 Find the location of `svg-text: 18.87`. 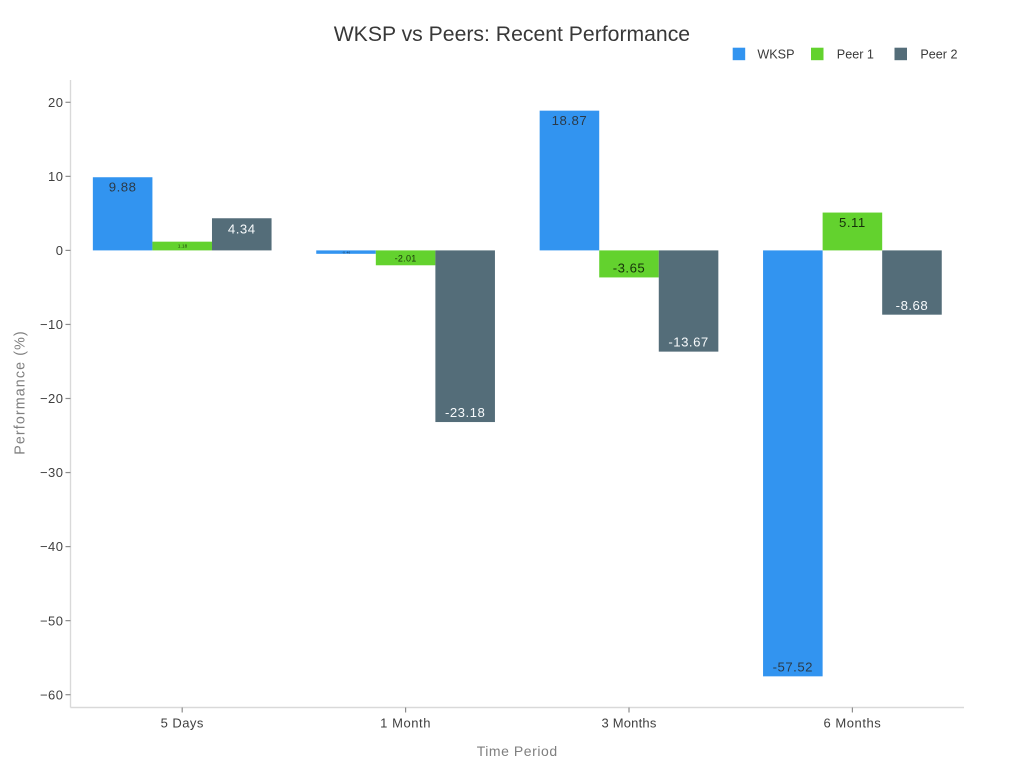

svg-text: 18.87 is located at coordinates (570, 120).